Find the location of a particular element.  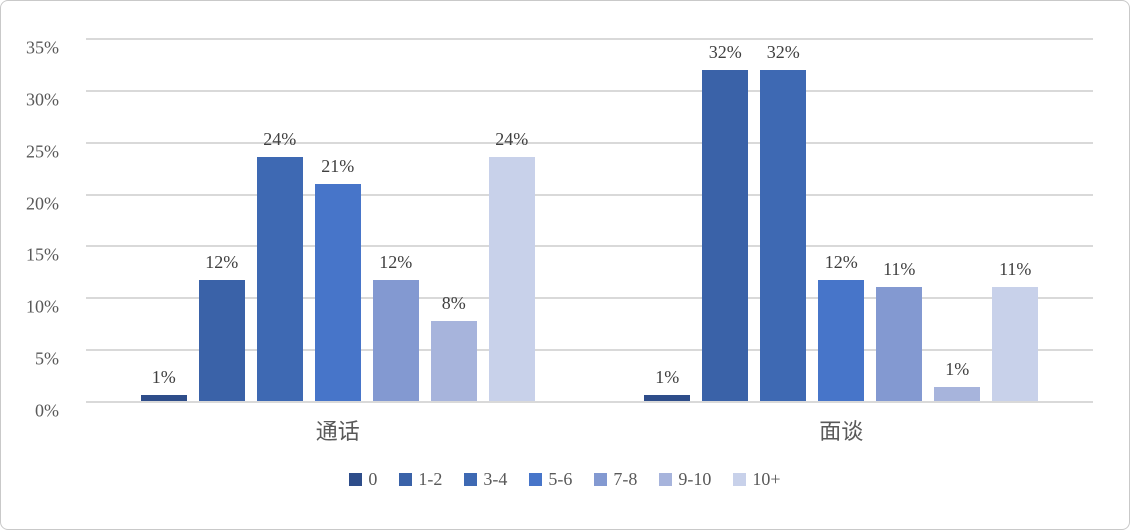

legend-label: 9-10 is located at coordinates (695, 479).